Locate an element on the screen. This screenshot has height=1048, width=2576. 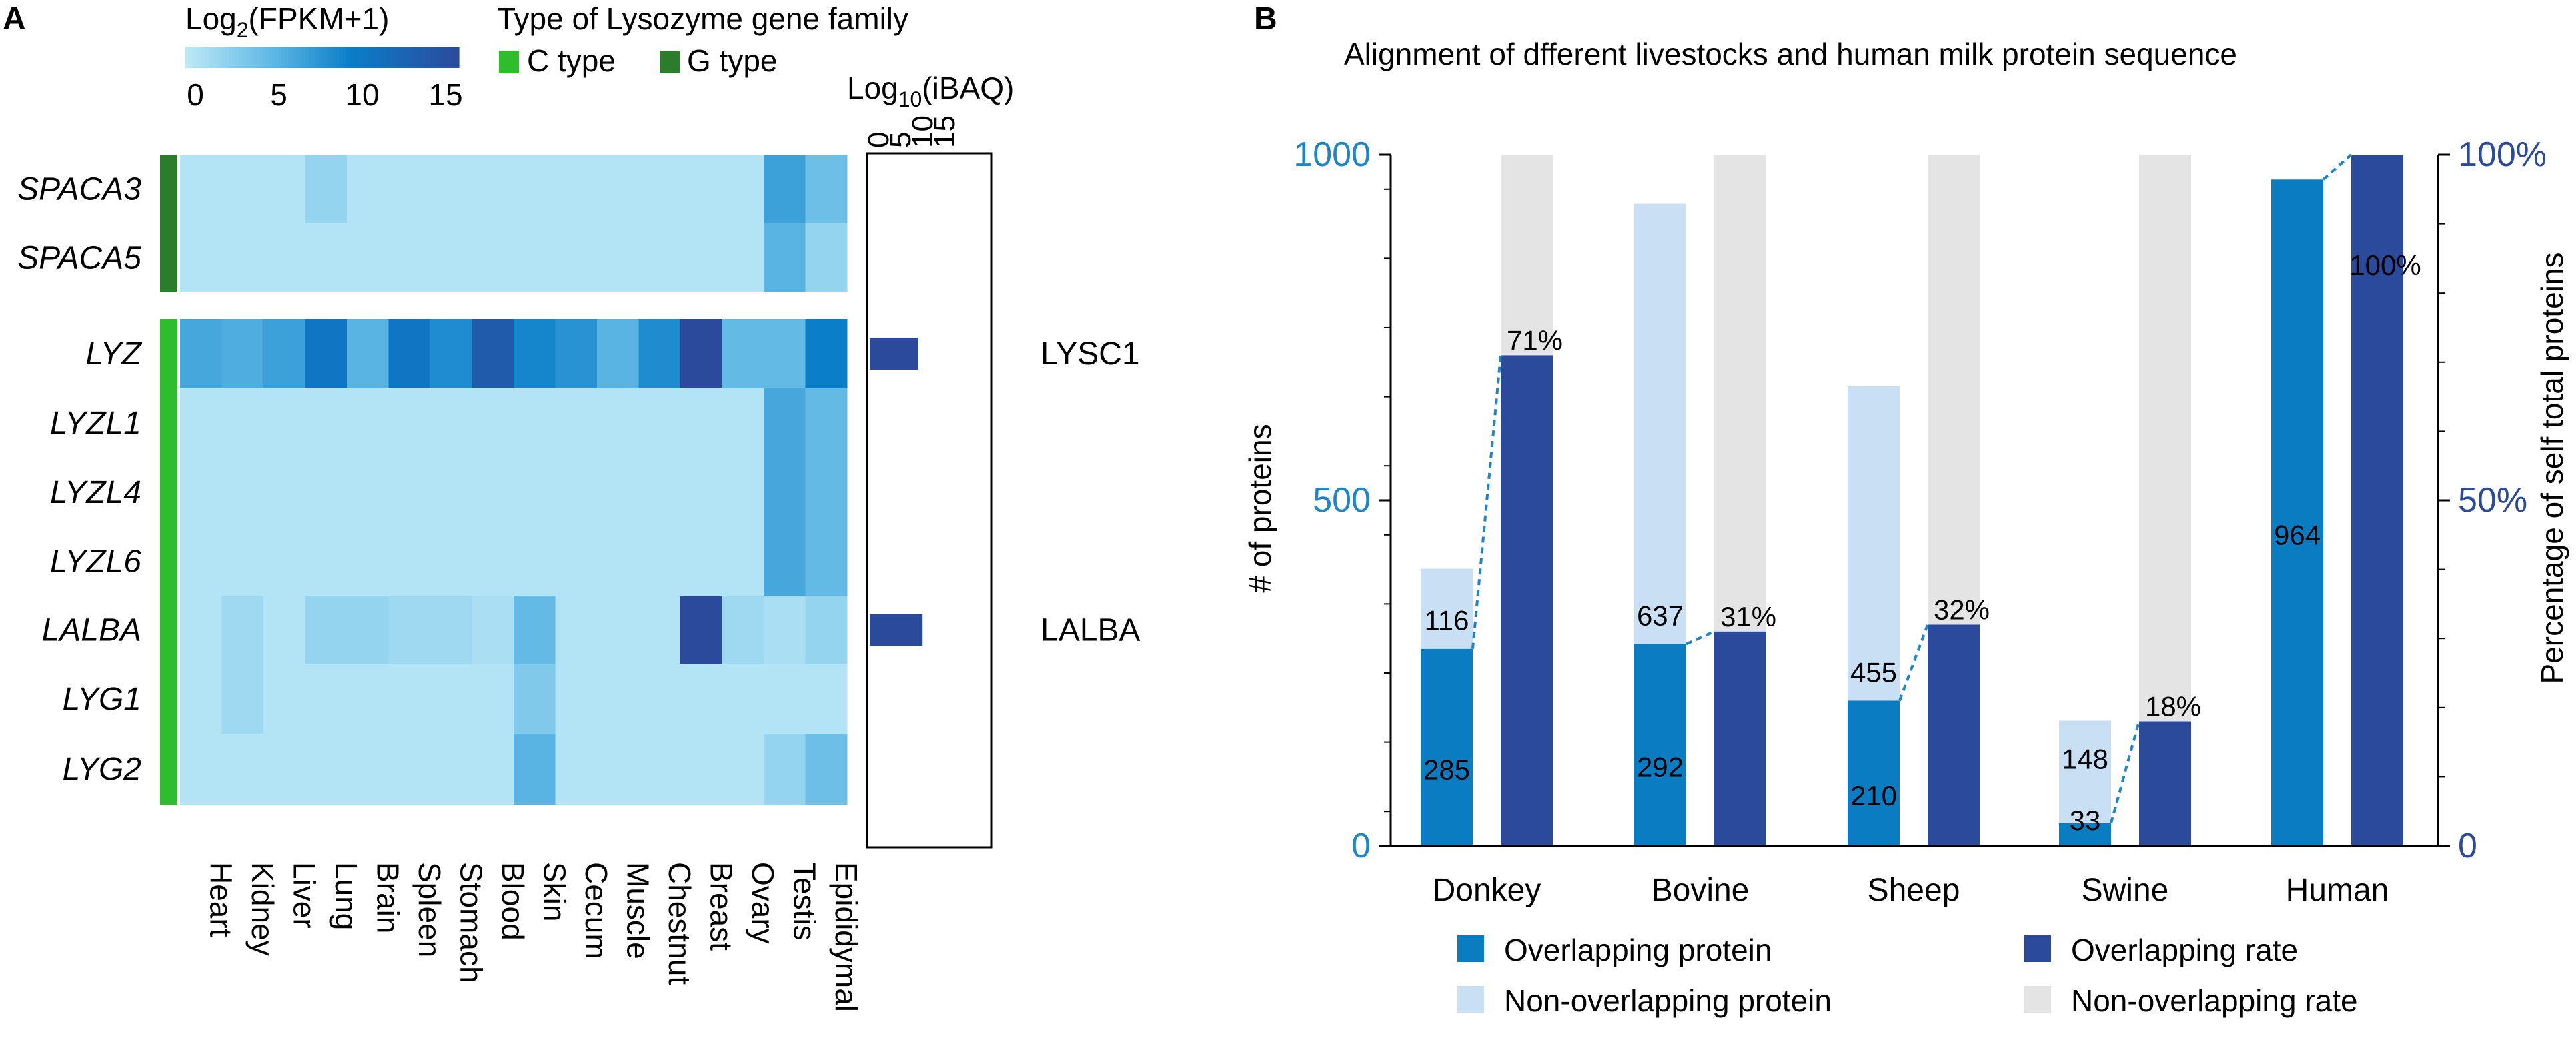
gene-label: SPACA3 is located at coordinates (79, 189).